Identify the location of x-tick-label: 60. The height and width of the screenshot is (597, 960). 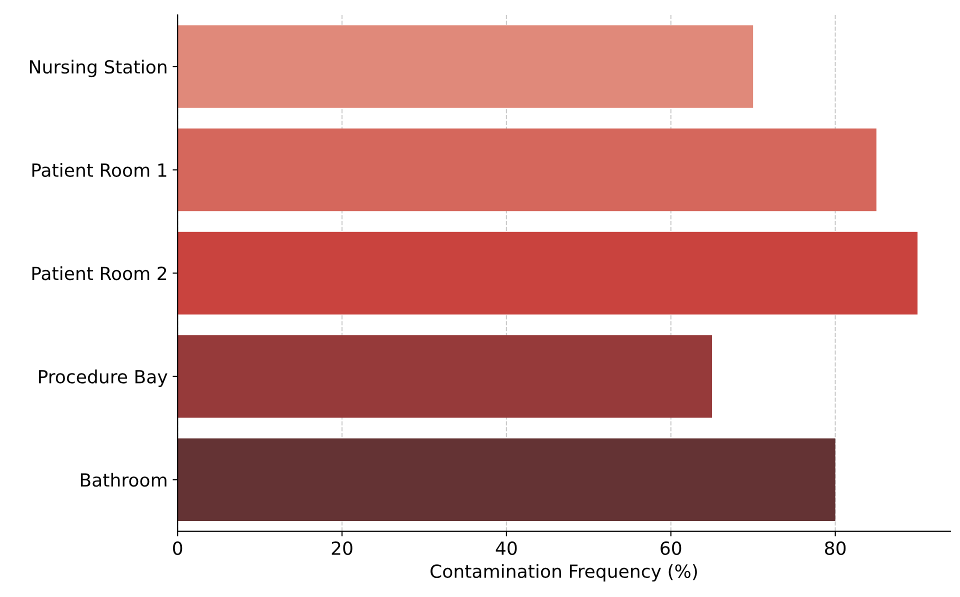
(671, 548).